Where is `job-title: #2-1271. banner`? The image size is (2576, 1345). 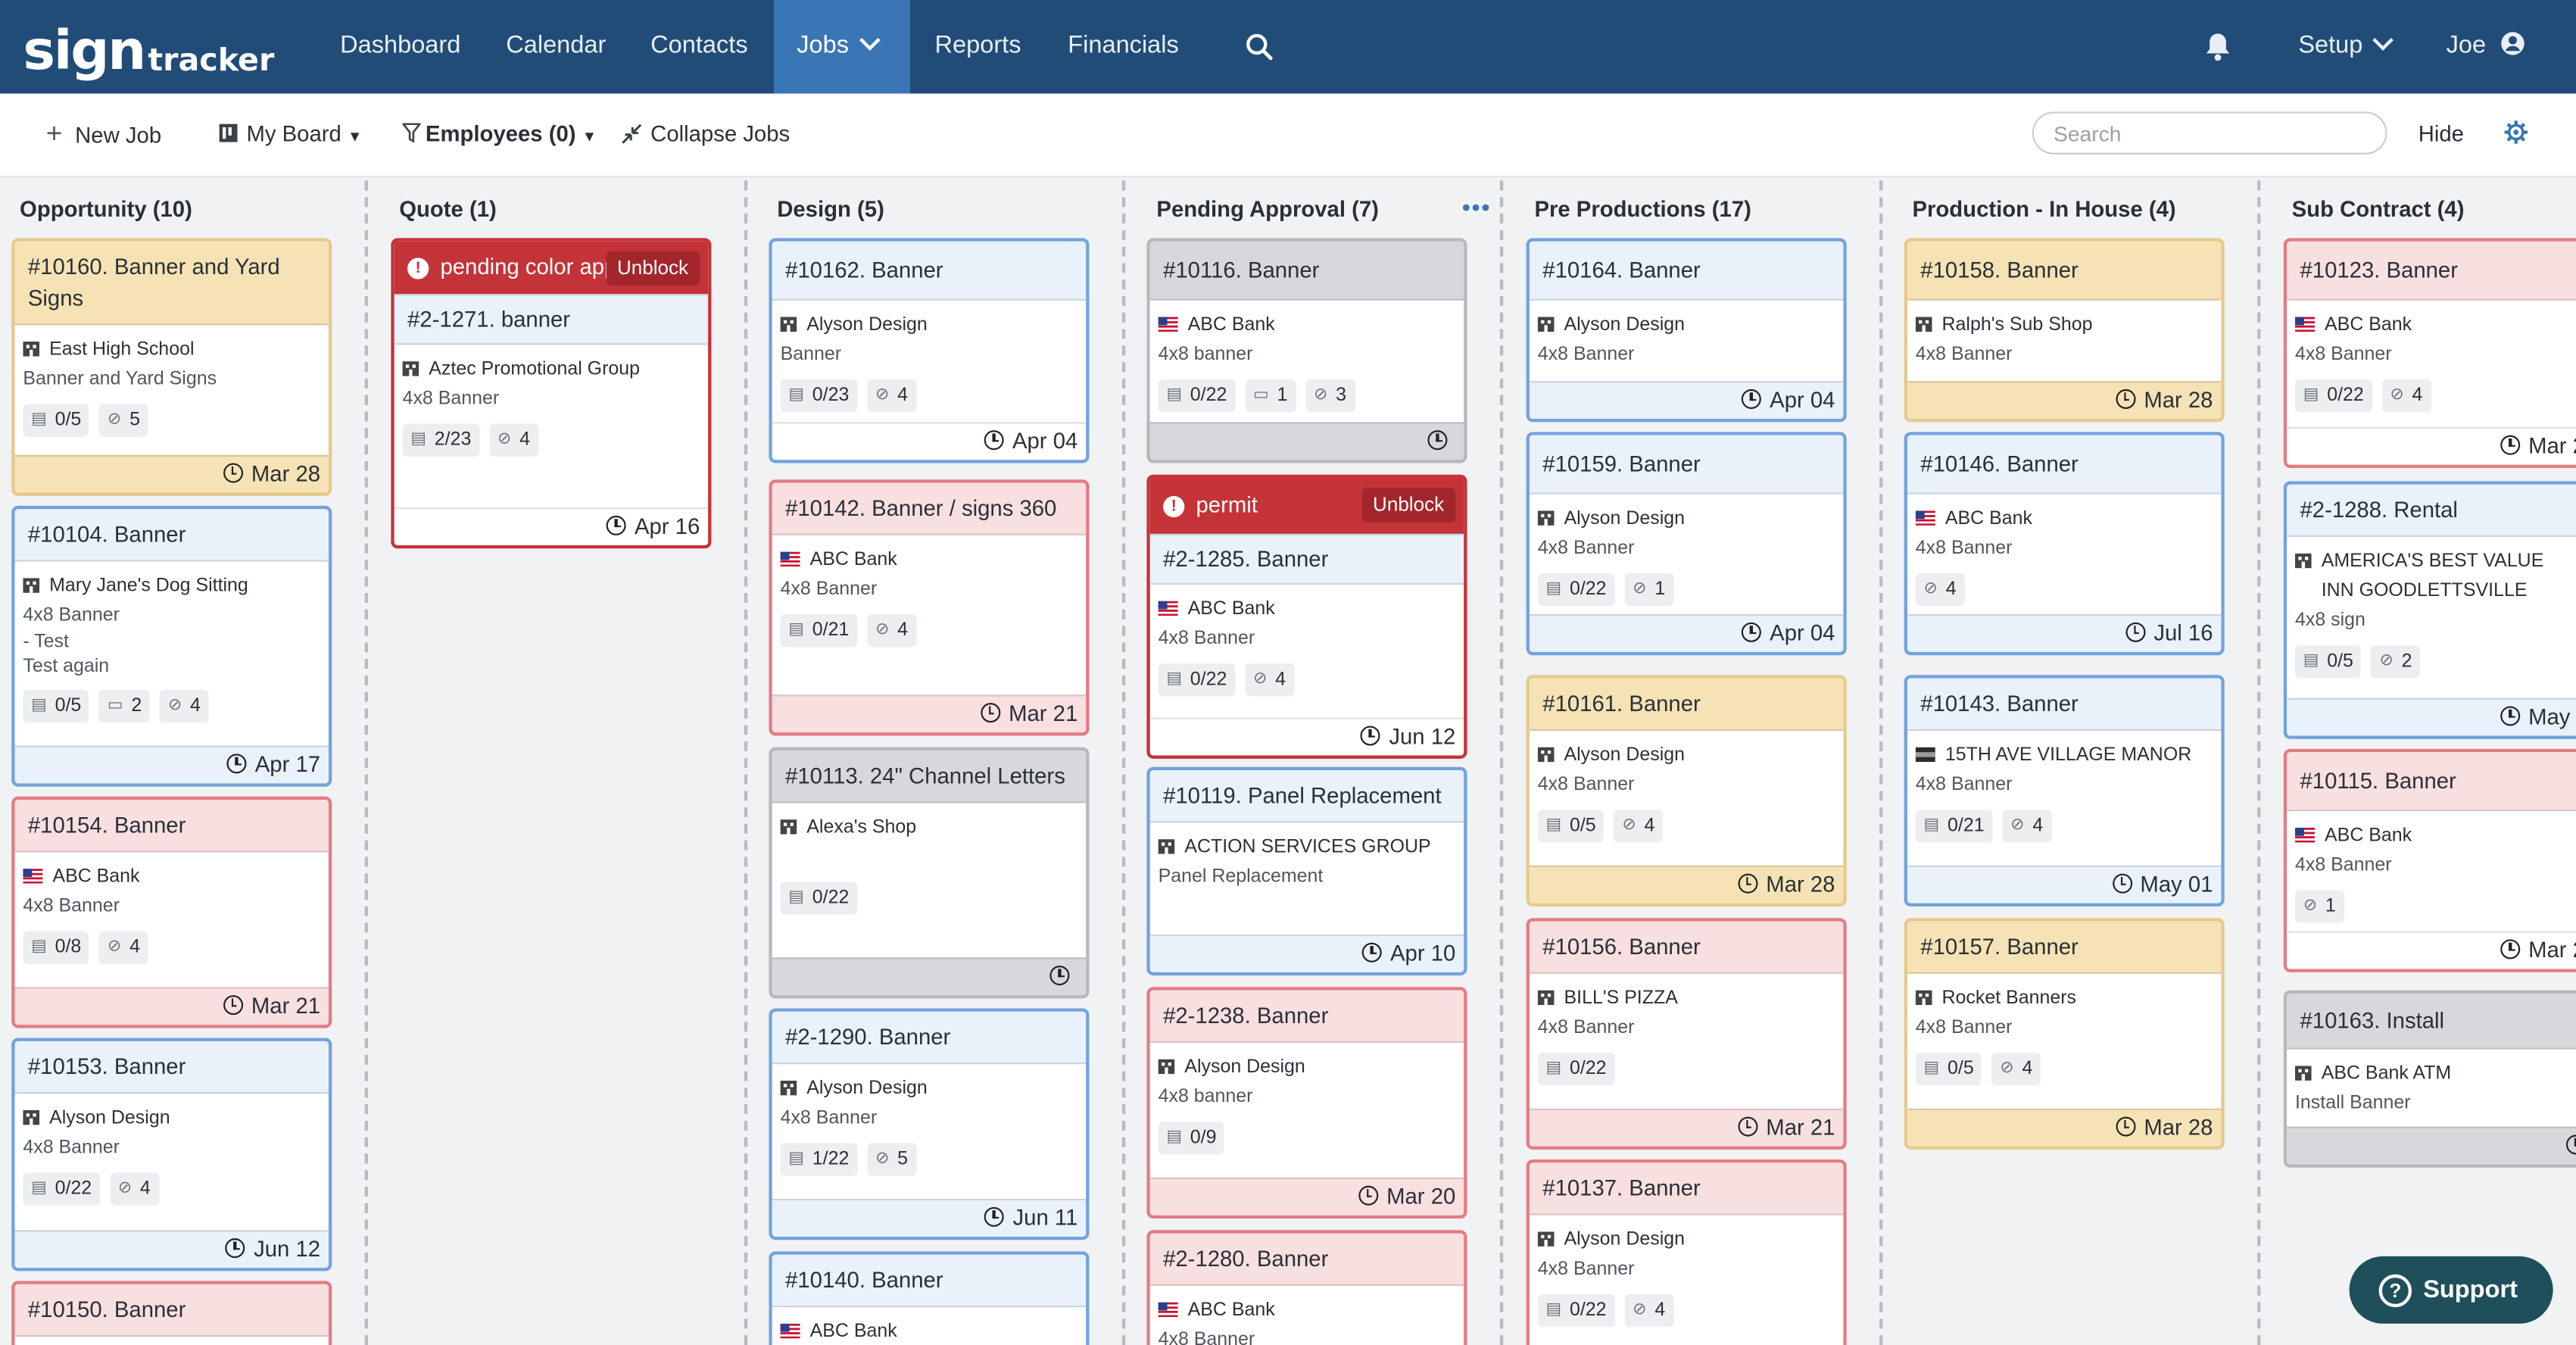 job-title: #2-1271. banner is located at coordinates (551, 319).